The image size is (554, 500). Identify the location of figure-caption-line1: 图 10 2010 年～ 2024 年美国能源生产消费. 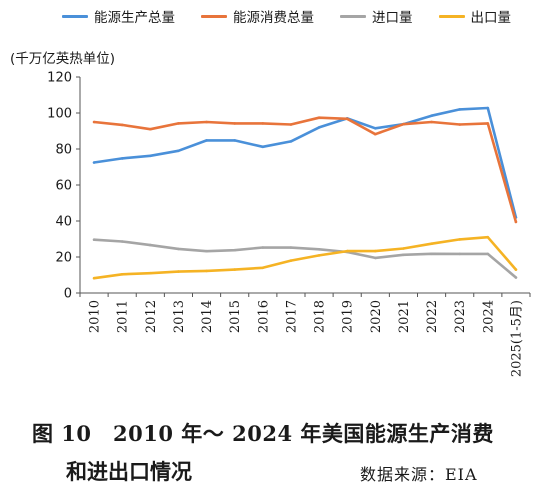
(263, 433).